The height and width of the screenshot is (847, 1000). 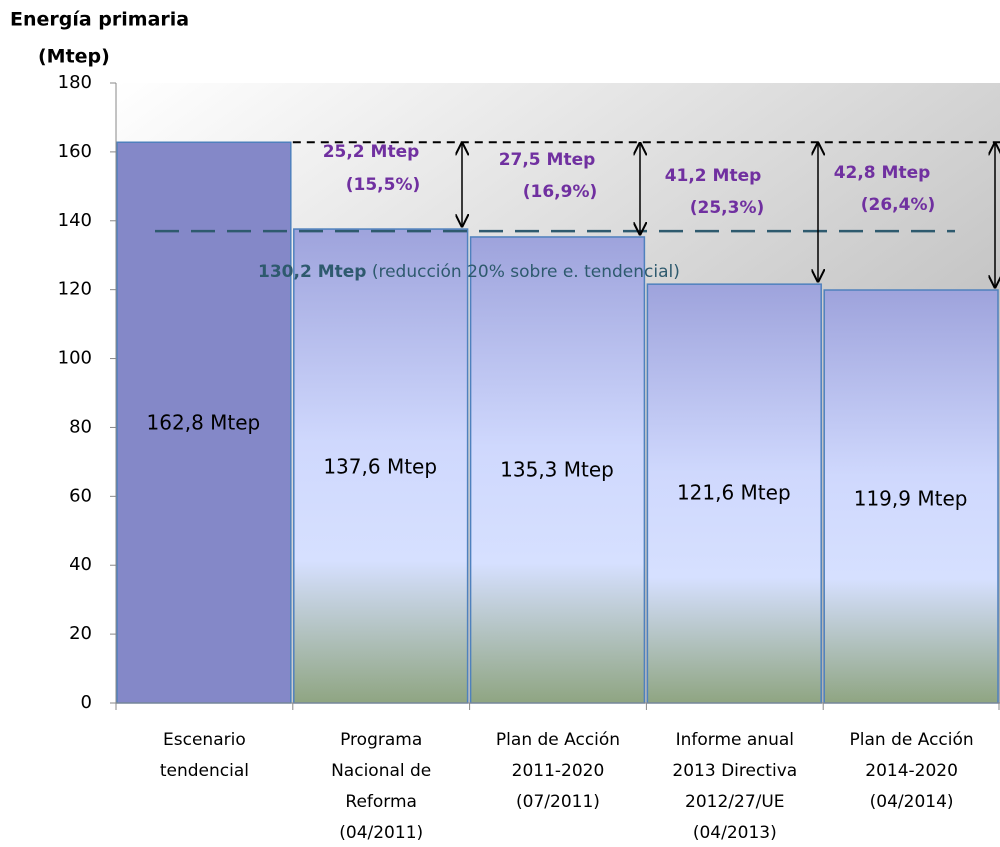 I want to click on data-label: 135,3 Mtep, so click(x=557, y=470).